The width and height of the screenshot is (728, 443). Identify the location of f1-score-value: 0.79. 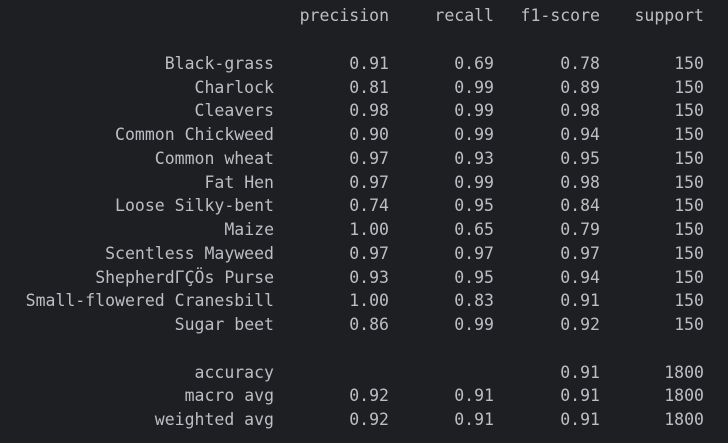
(580, 229).